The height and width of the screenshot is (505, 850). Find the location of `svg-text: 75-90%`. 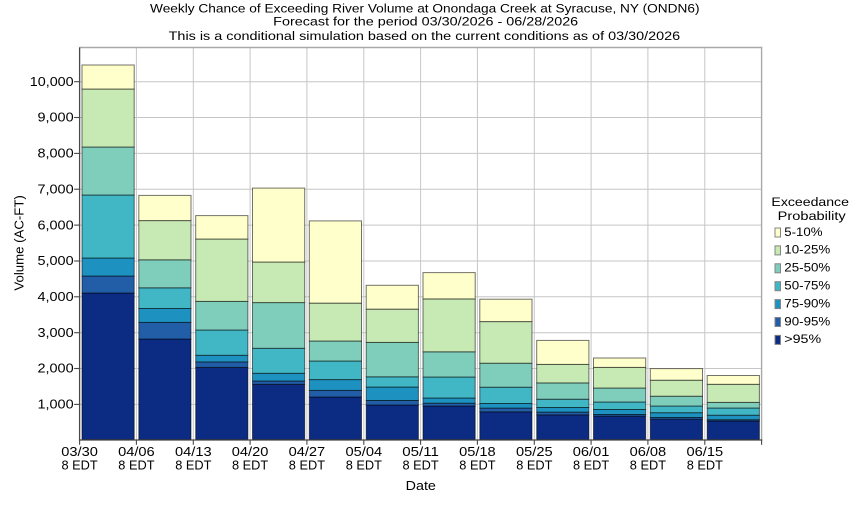

svg-text: 75-90% is located at coordinates (807, 304).